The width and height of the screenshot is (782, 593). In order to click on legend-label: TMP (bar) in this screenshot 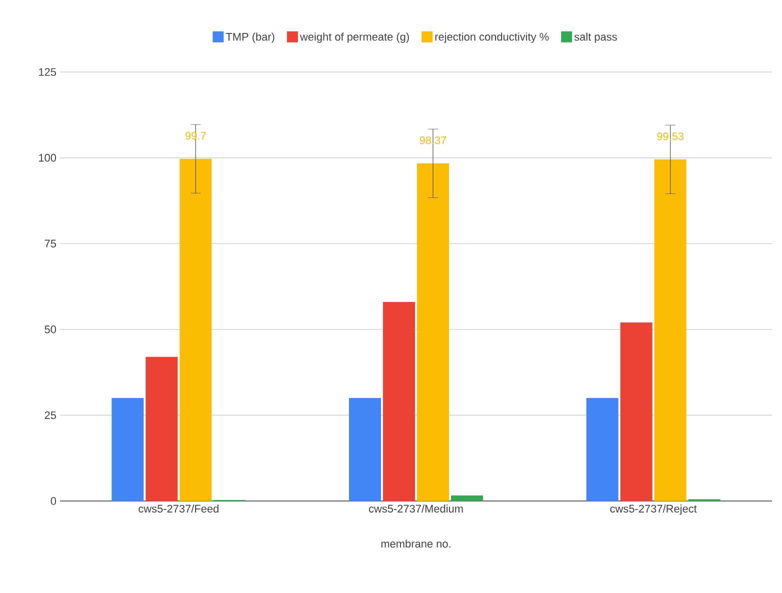, I will do `click(250, 37)`.